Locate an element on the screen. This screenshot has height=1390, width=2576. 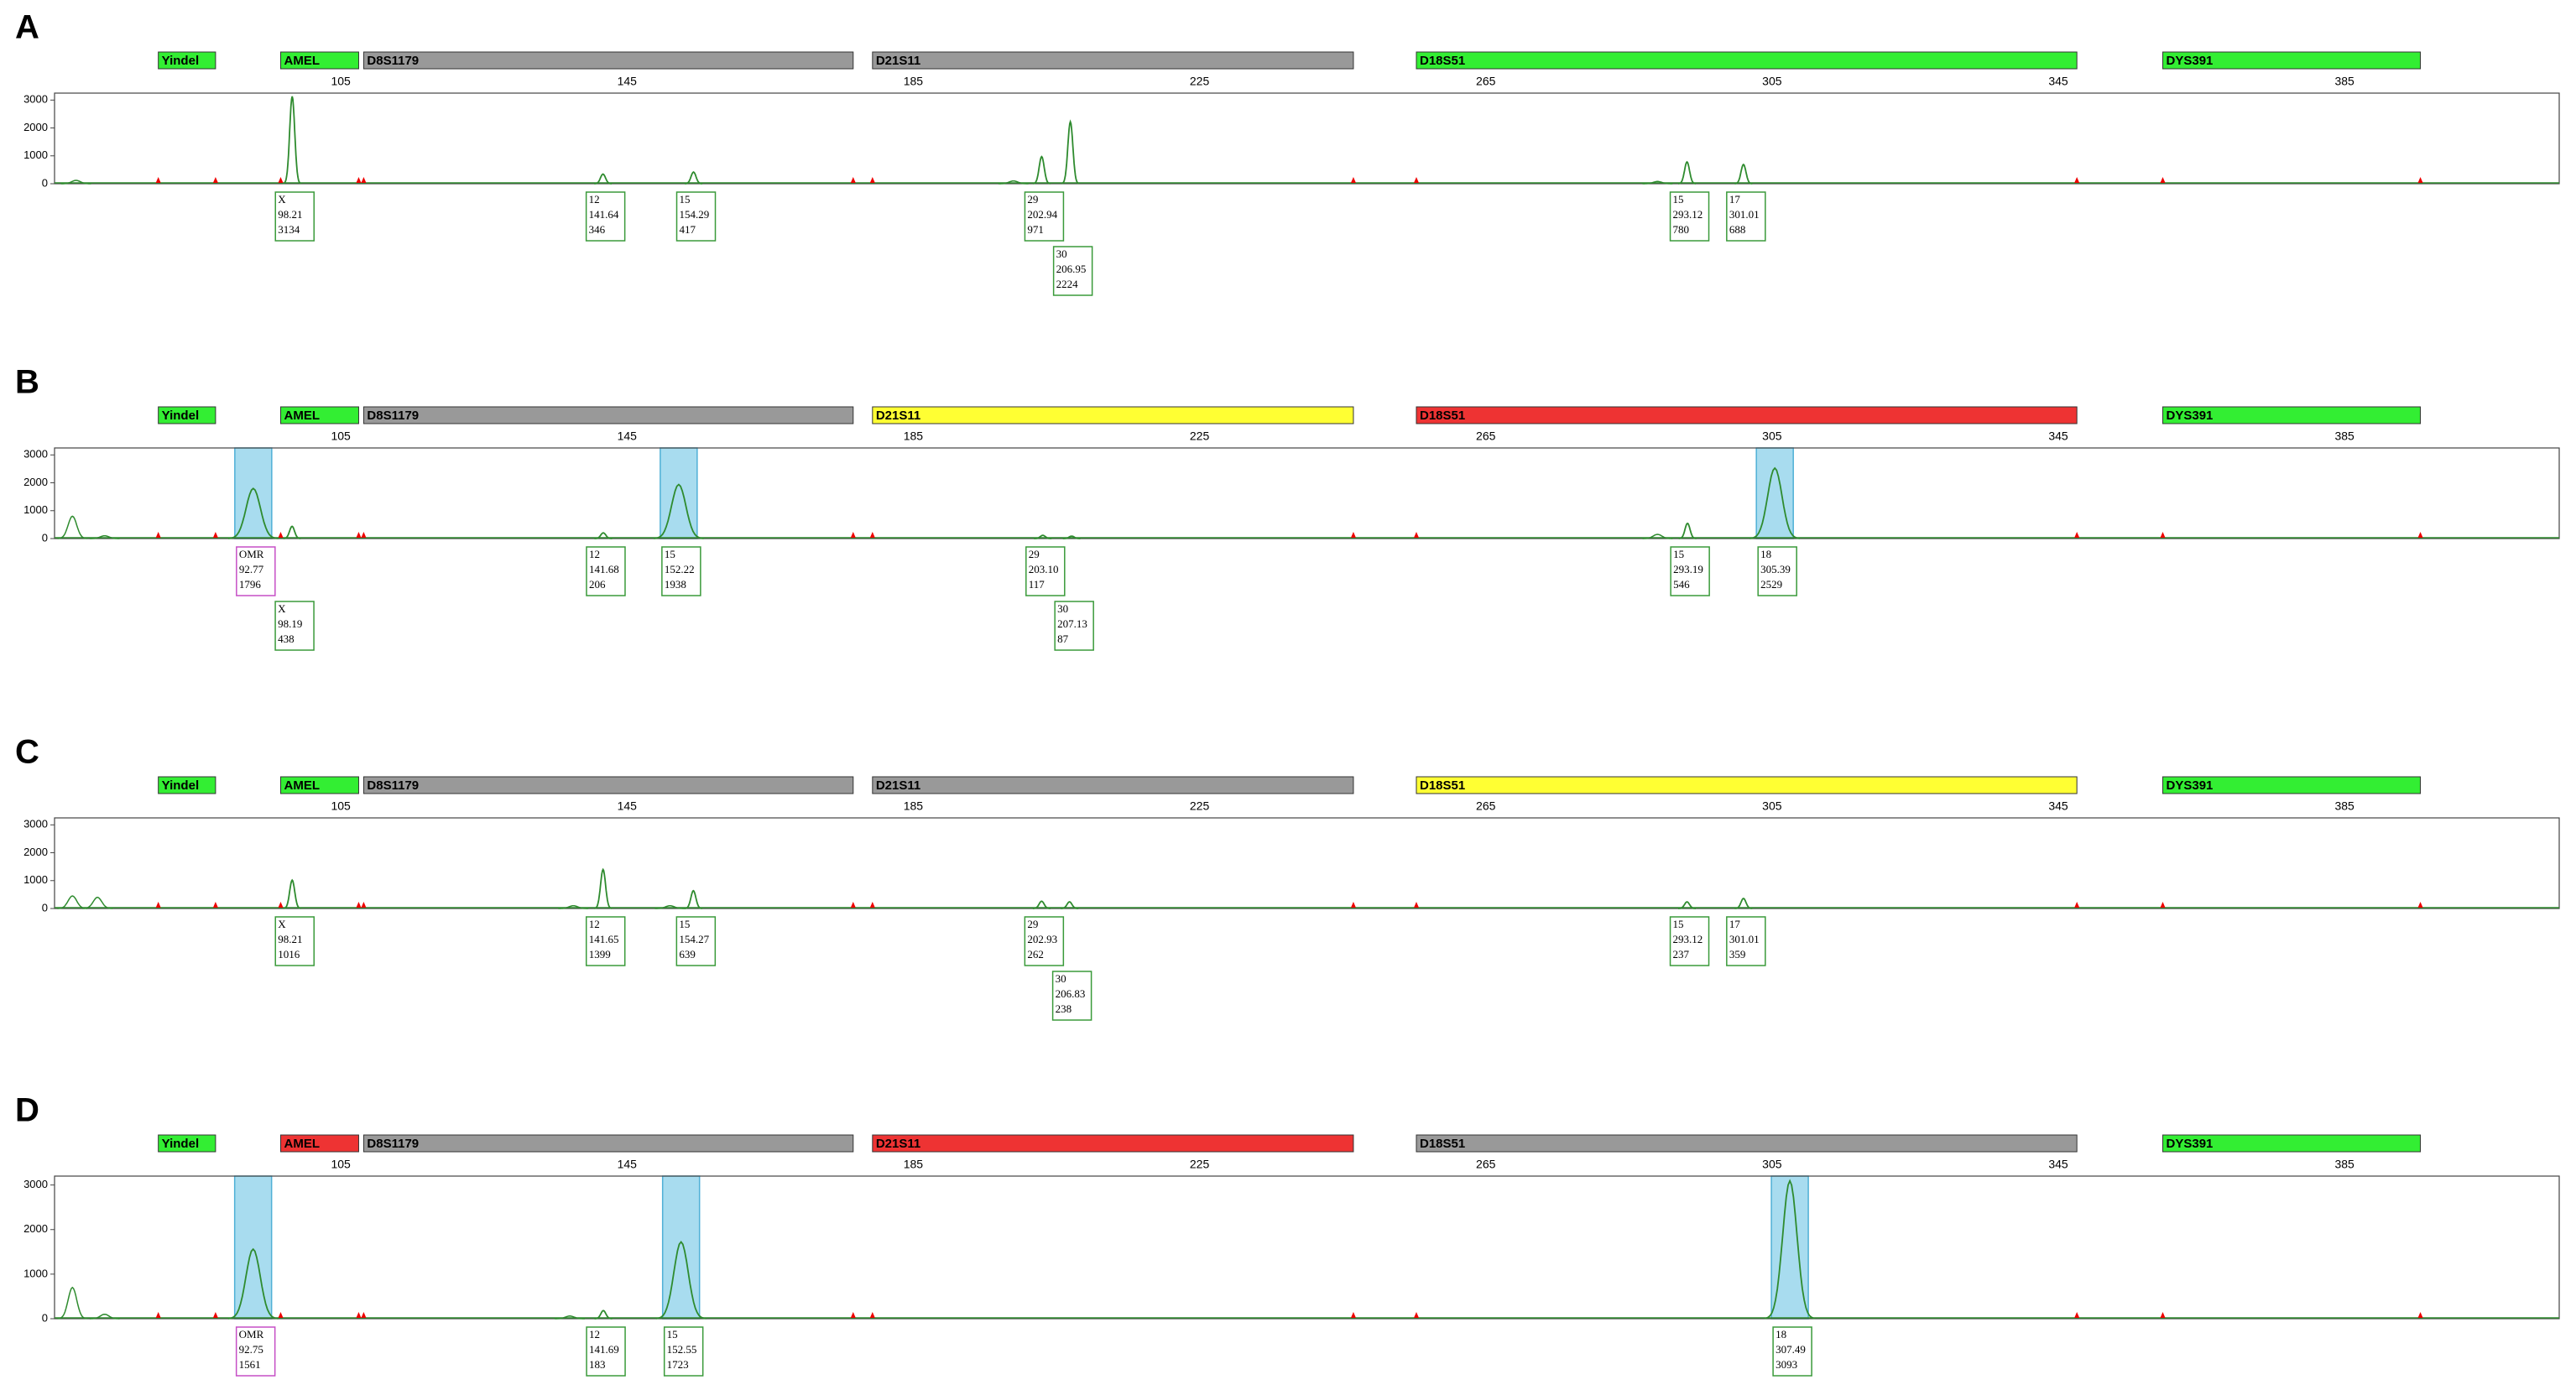
panel-label: D is located at coordinates (27, 1111).